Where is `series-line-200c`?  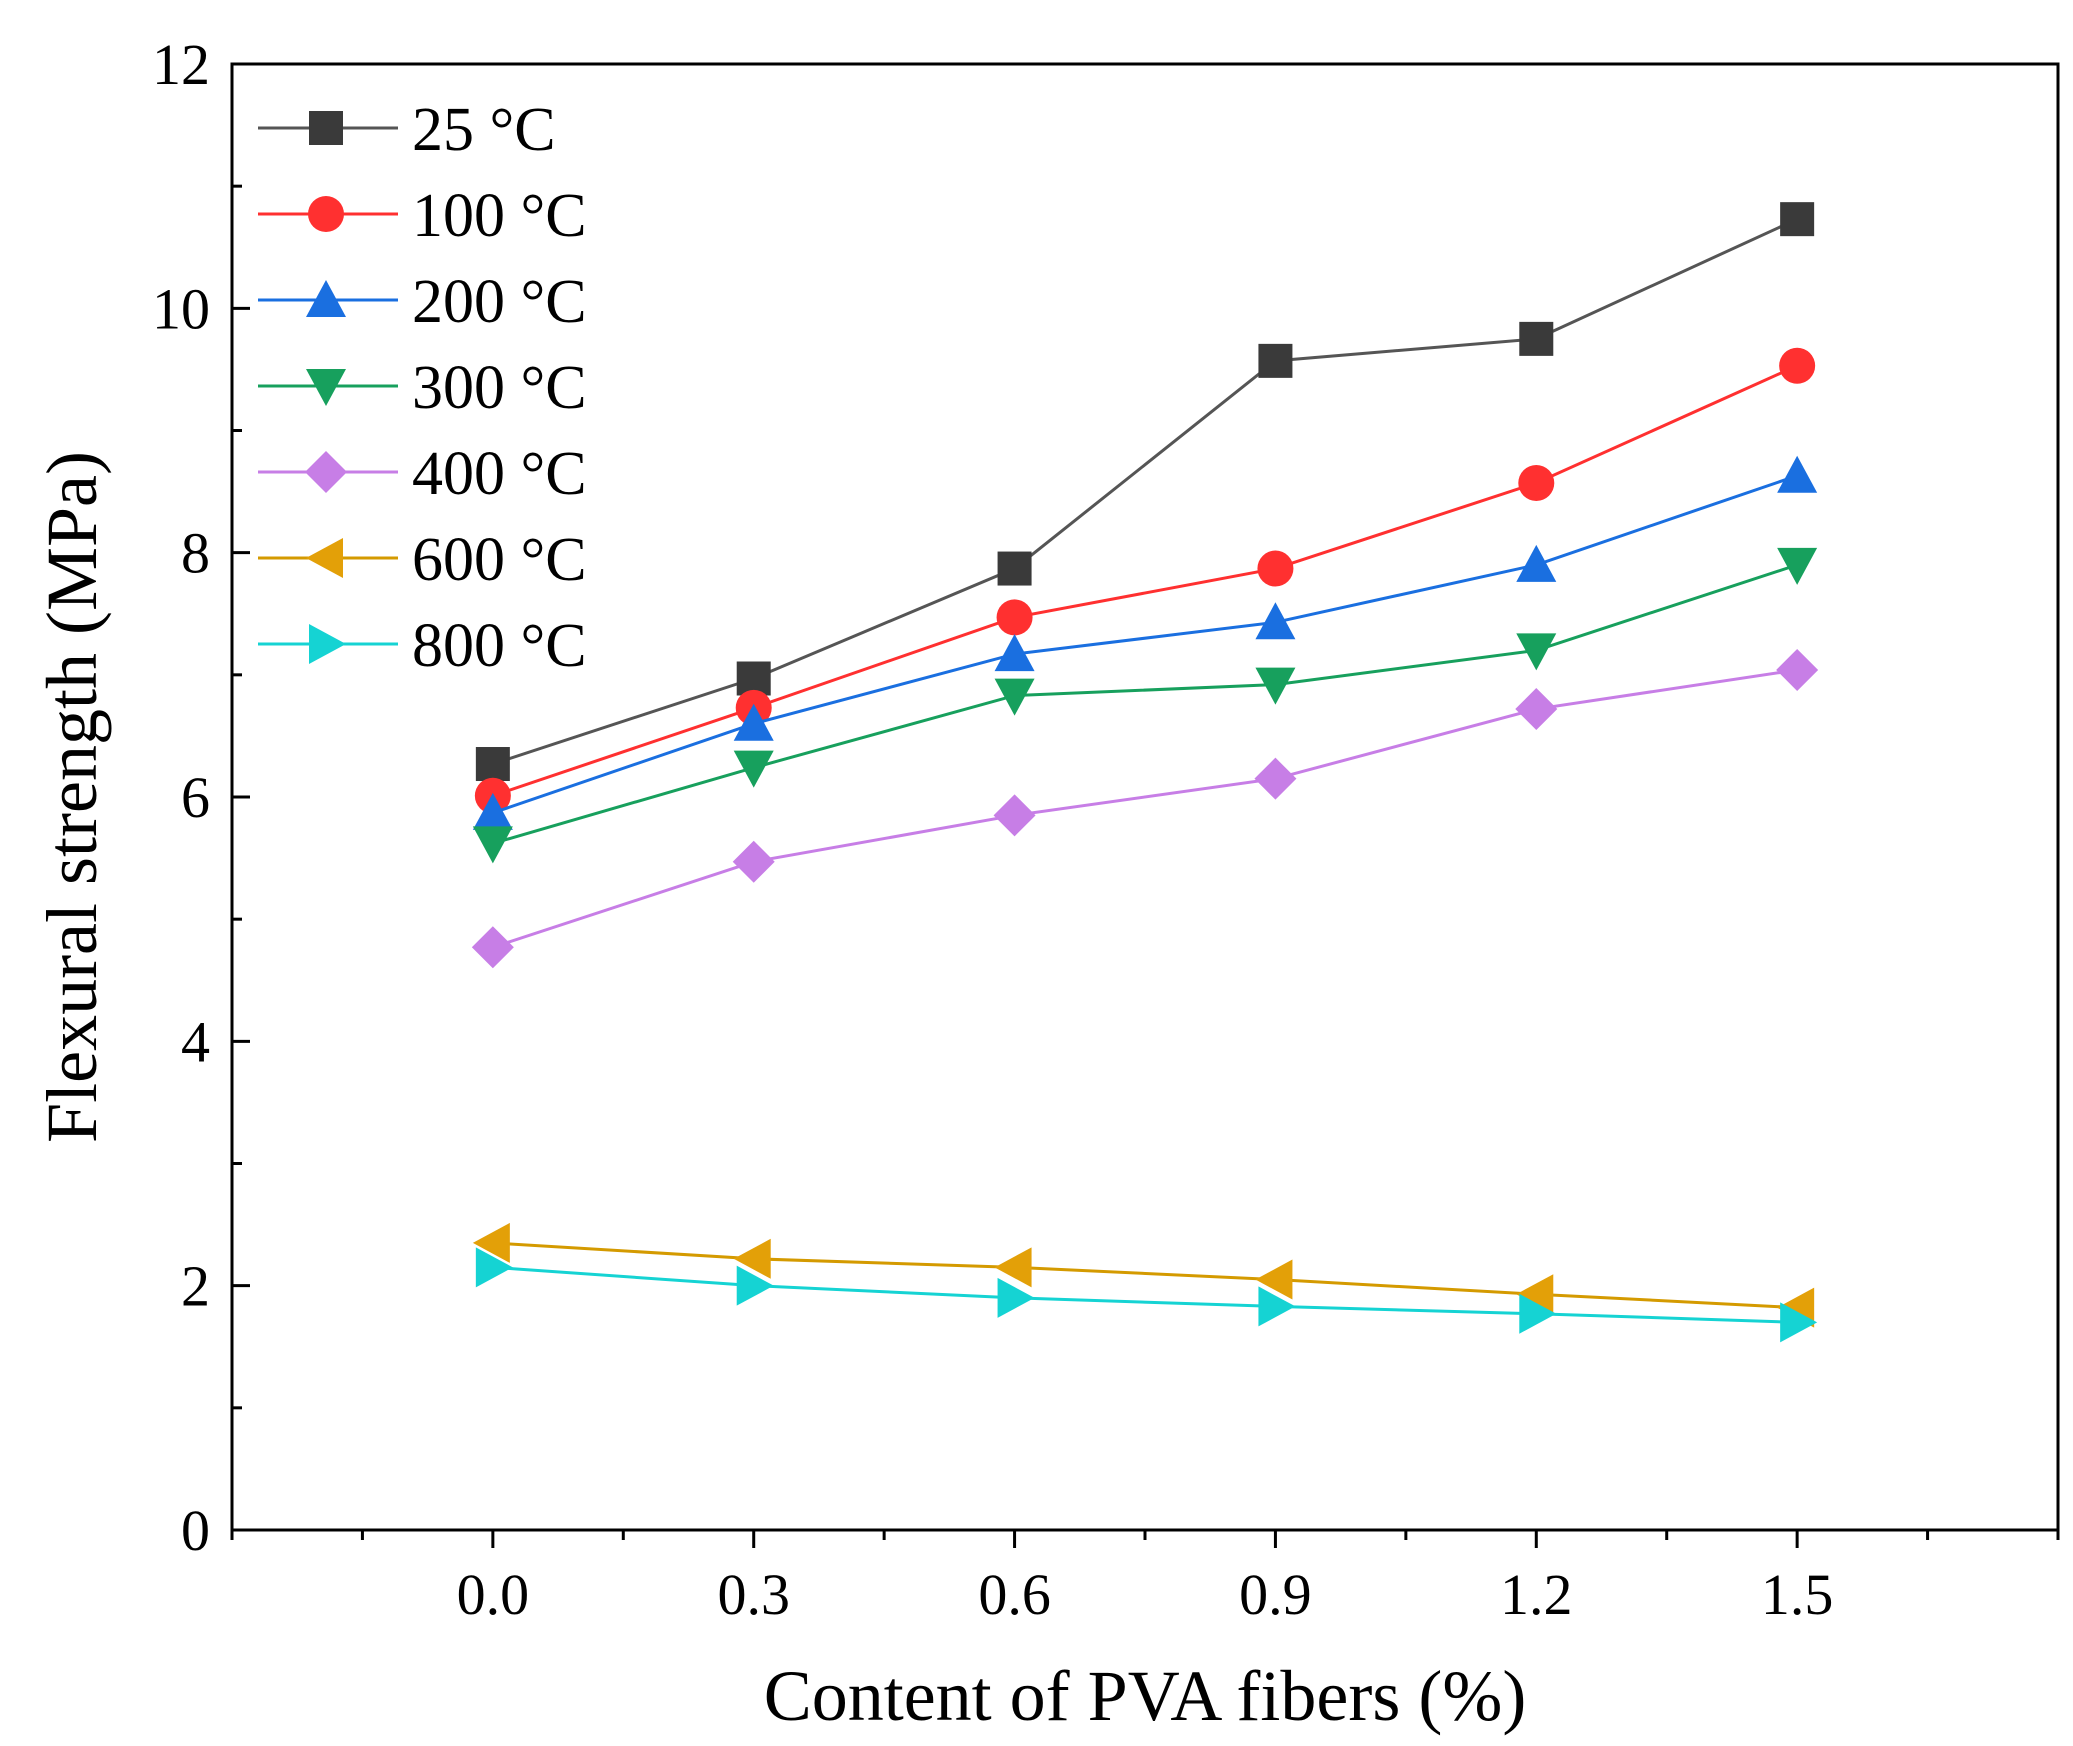
series-line-200c is located at coordinates (1145, 644).